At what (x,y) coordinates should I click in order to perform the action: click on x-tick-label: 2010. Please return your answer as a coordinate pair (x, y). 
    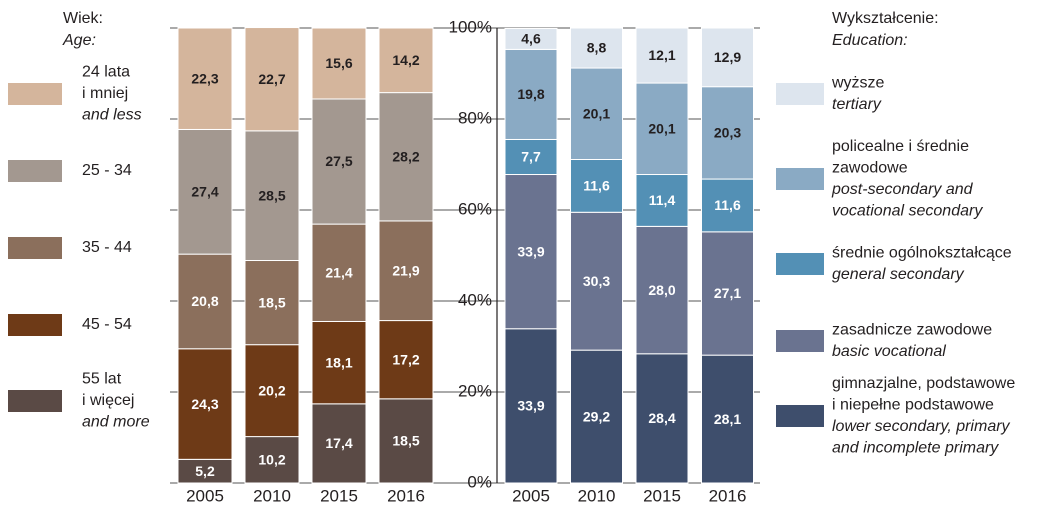
    Looking at the image, I should click on (272, 495).